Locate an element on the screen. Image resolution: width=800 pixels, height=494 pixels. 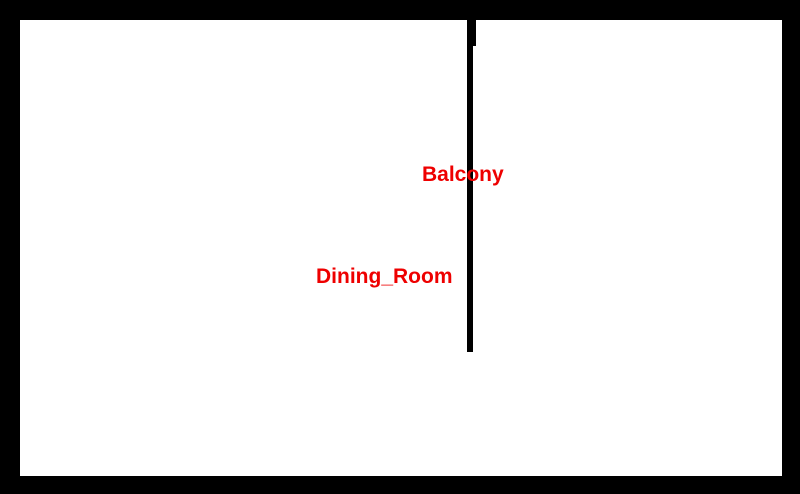
room-label-balcony: Balcony is located at coordinates (463, 174).